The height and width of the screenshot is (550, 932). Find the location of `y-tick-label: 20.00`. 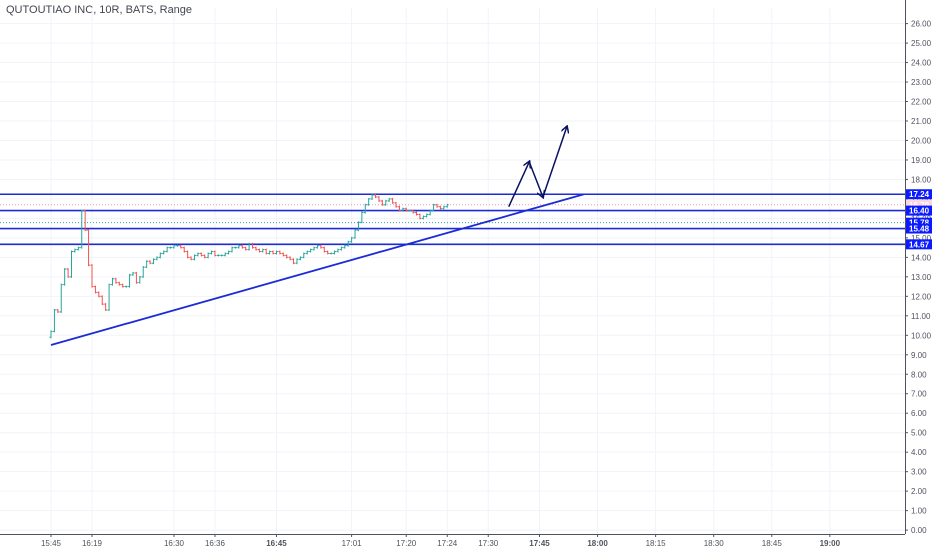

y-tick-label: 20.00 is located at coordinates (921, 140).